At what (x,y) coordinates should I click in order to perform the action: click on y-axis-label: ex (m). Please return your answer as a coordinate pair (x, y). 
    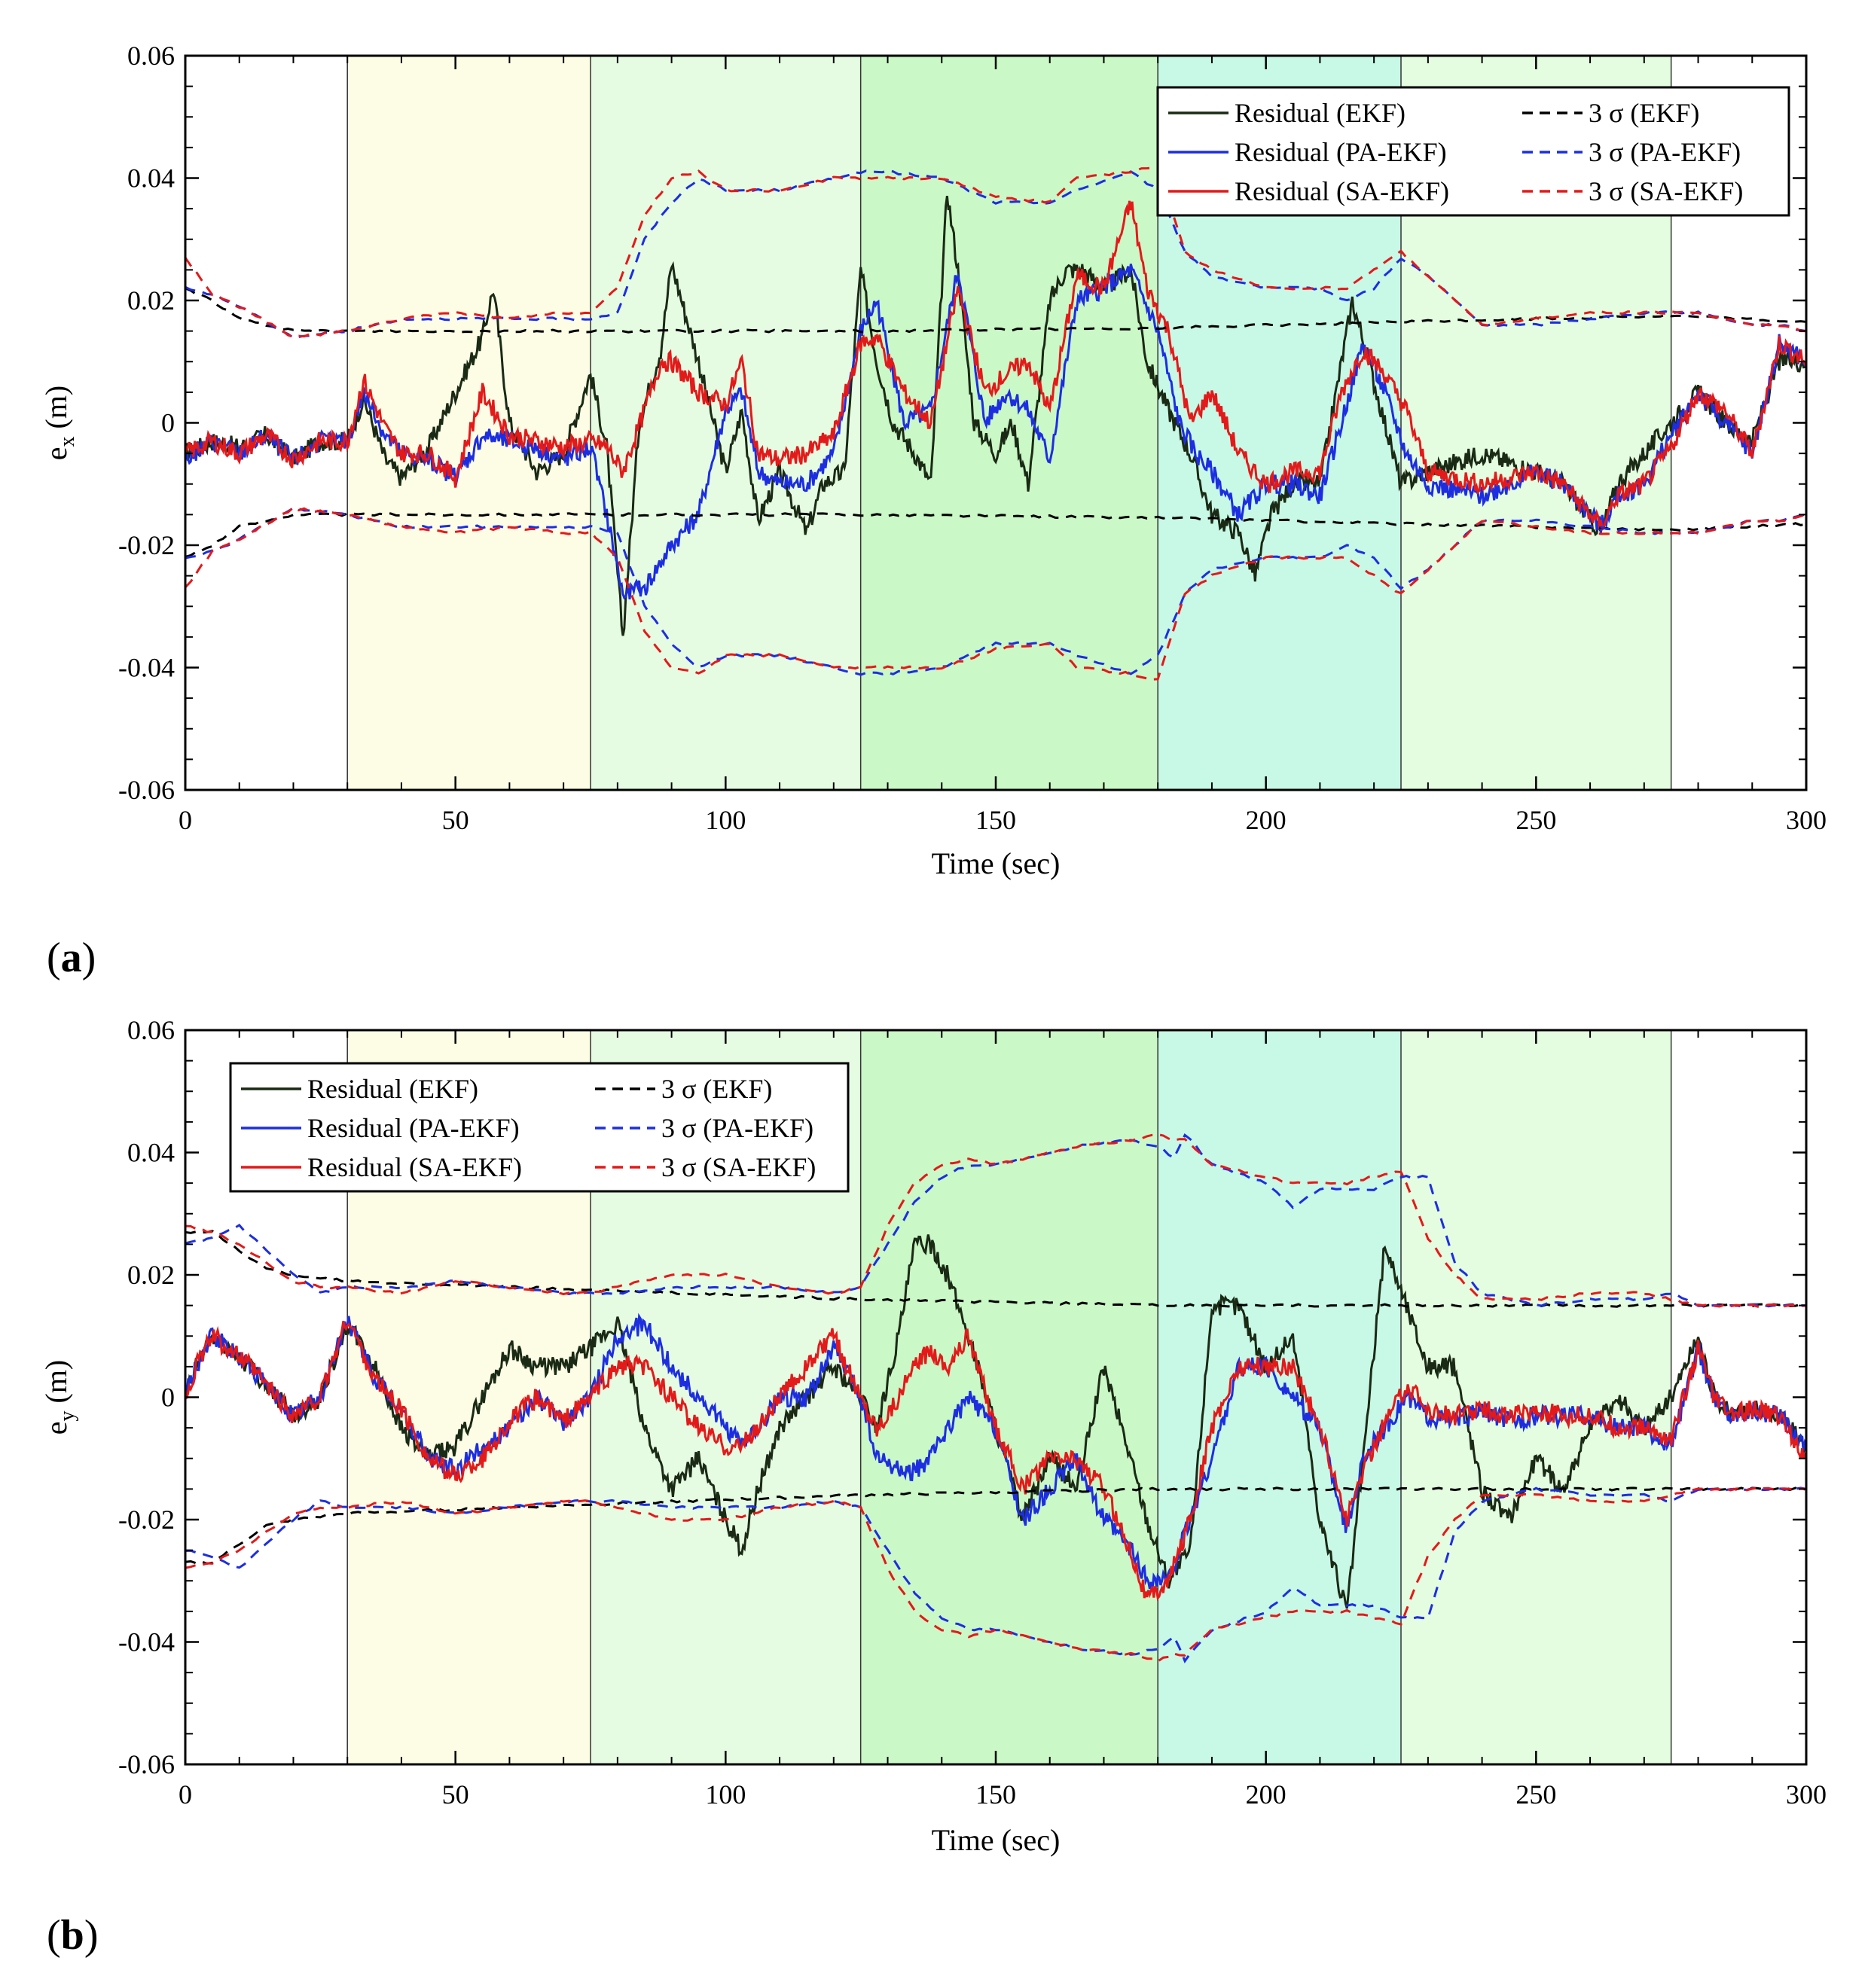
    Looking at the image, I should click on (59, 423).